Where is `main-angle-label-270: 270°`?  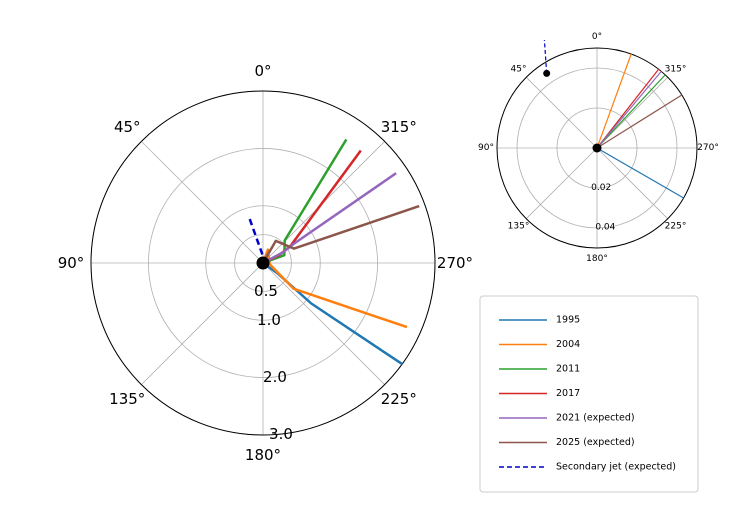
main-angle-label-270: 270° is located at coordinates (455, 263).